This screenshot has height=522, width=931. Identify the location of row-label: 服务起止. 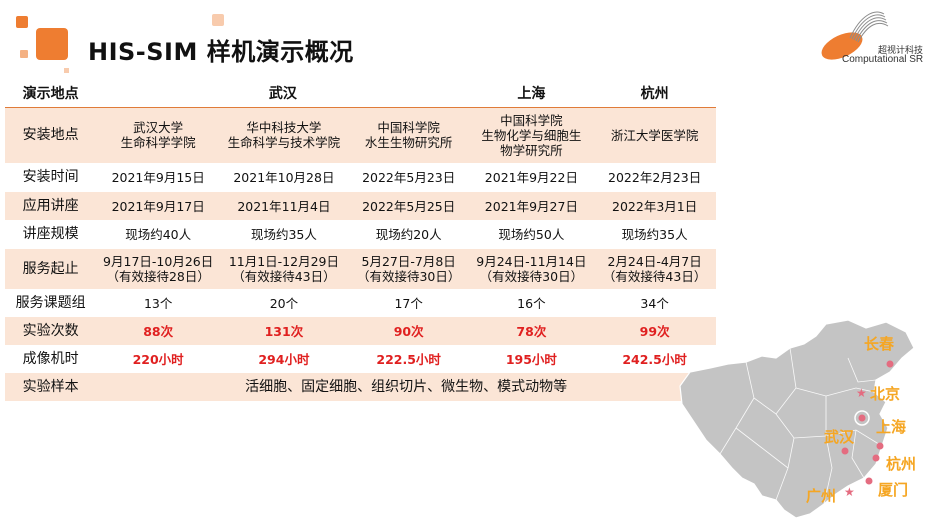
(51, 269).